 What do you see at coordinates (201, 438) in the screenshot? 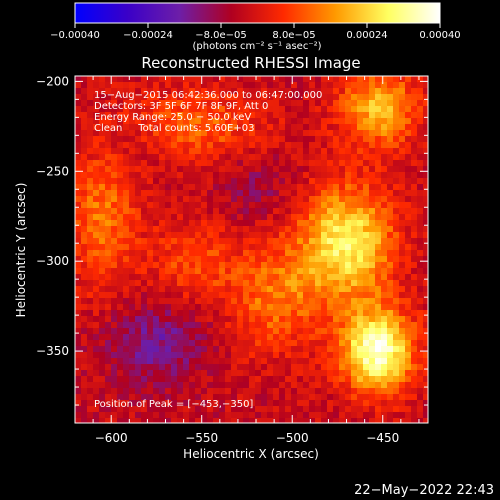
I see `x-tick-label: −550` at bounding box center [201, 438].